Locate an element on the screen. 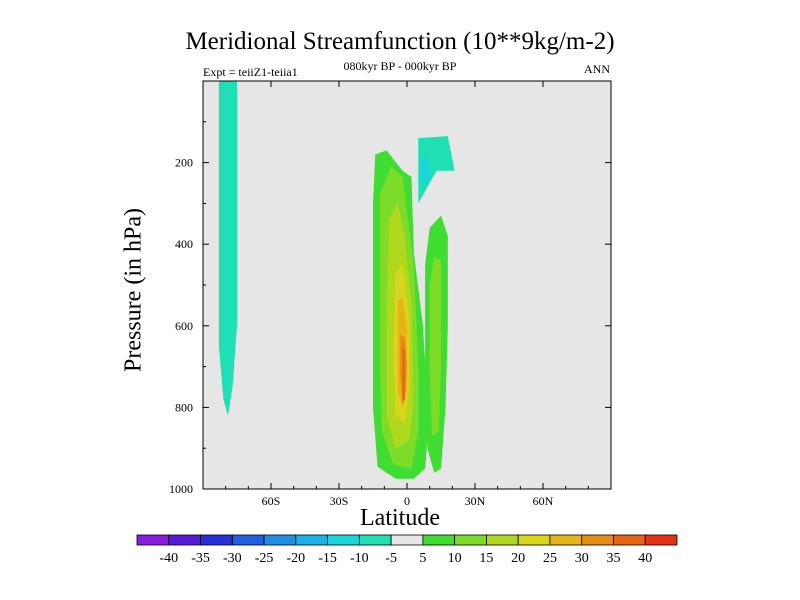 The width and height of the screenshot is (800, 600). y-tick-label: 800 is located at coordinates (184, 407).